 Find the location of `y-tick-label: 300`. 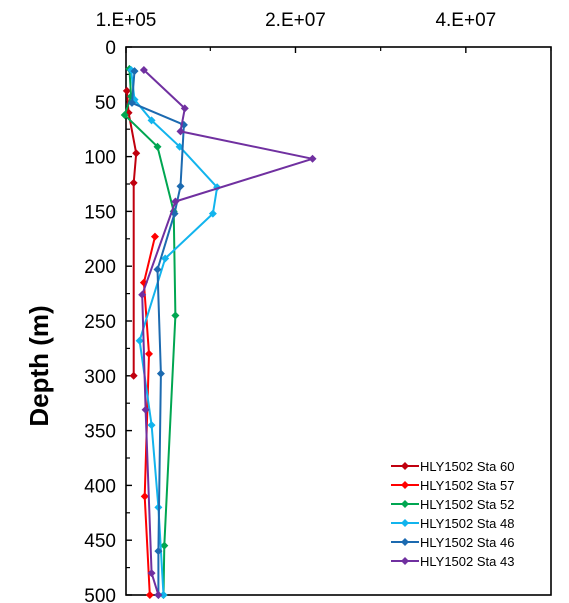

y-tick-label: 300 is located at coordinates (100, 377).